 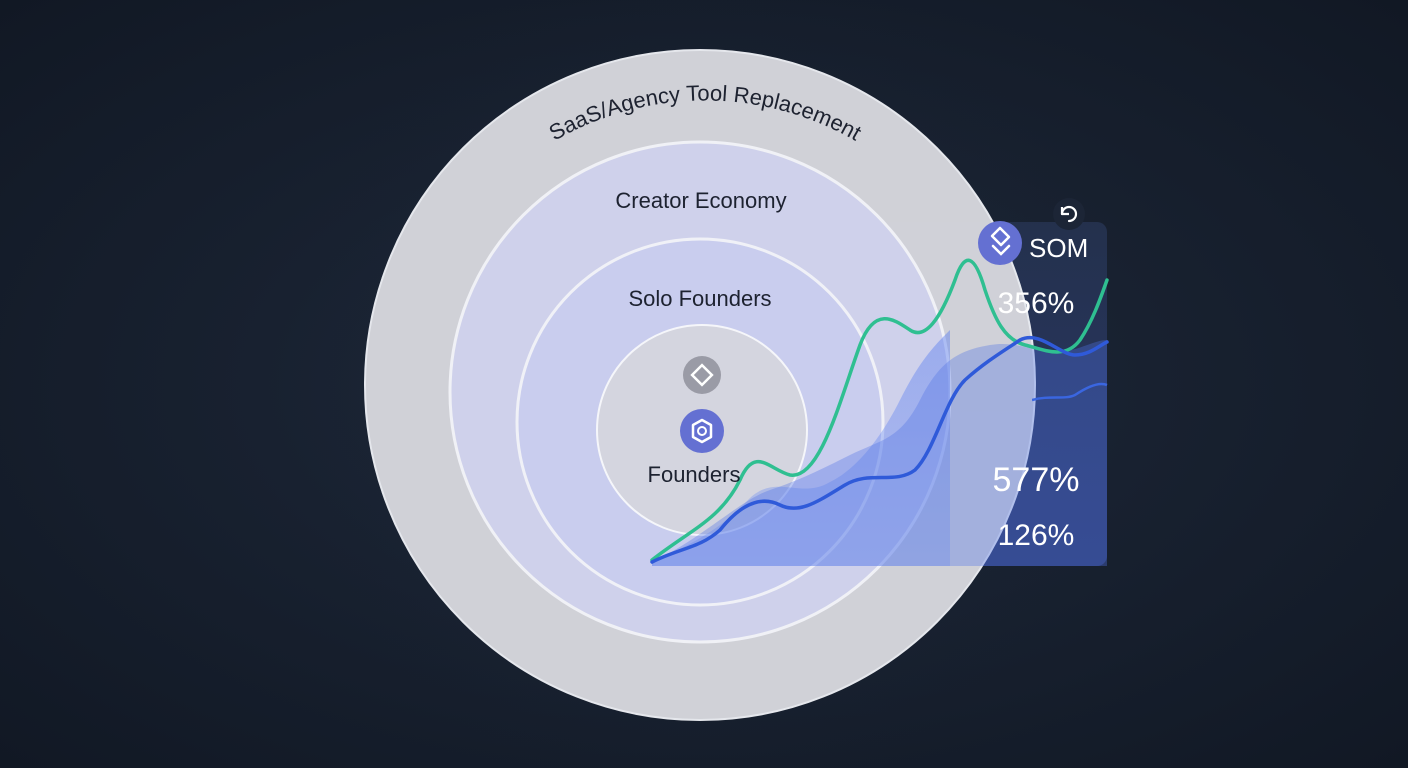 I want to click on teal-trend-line, so click(x=879, y=410).